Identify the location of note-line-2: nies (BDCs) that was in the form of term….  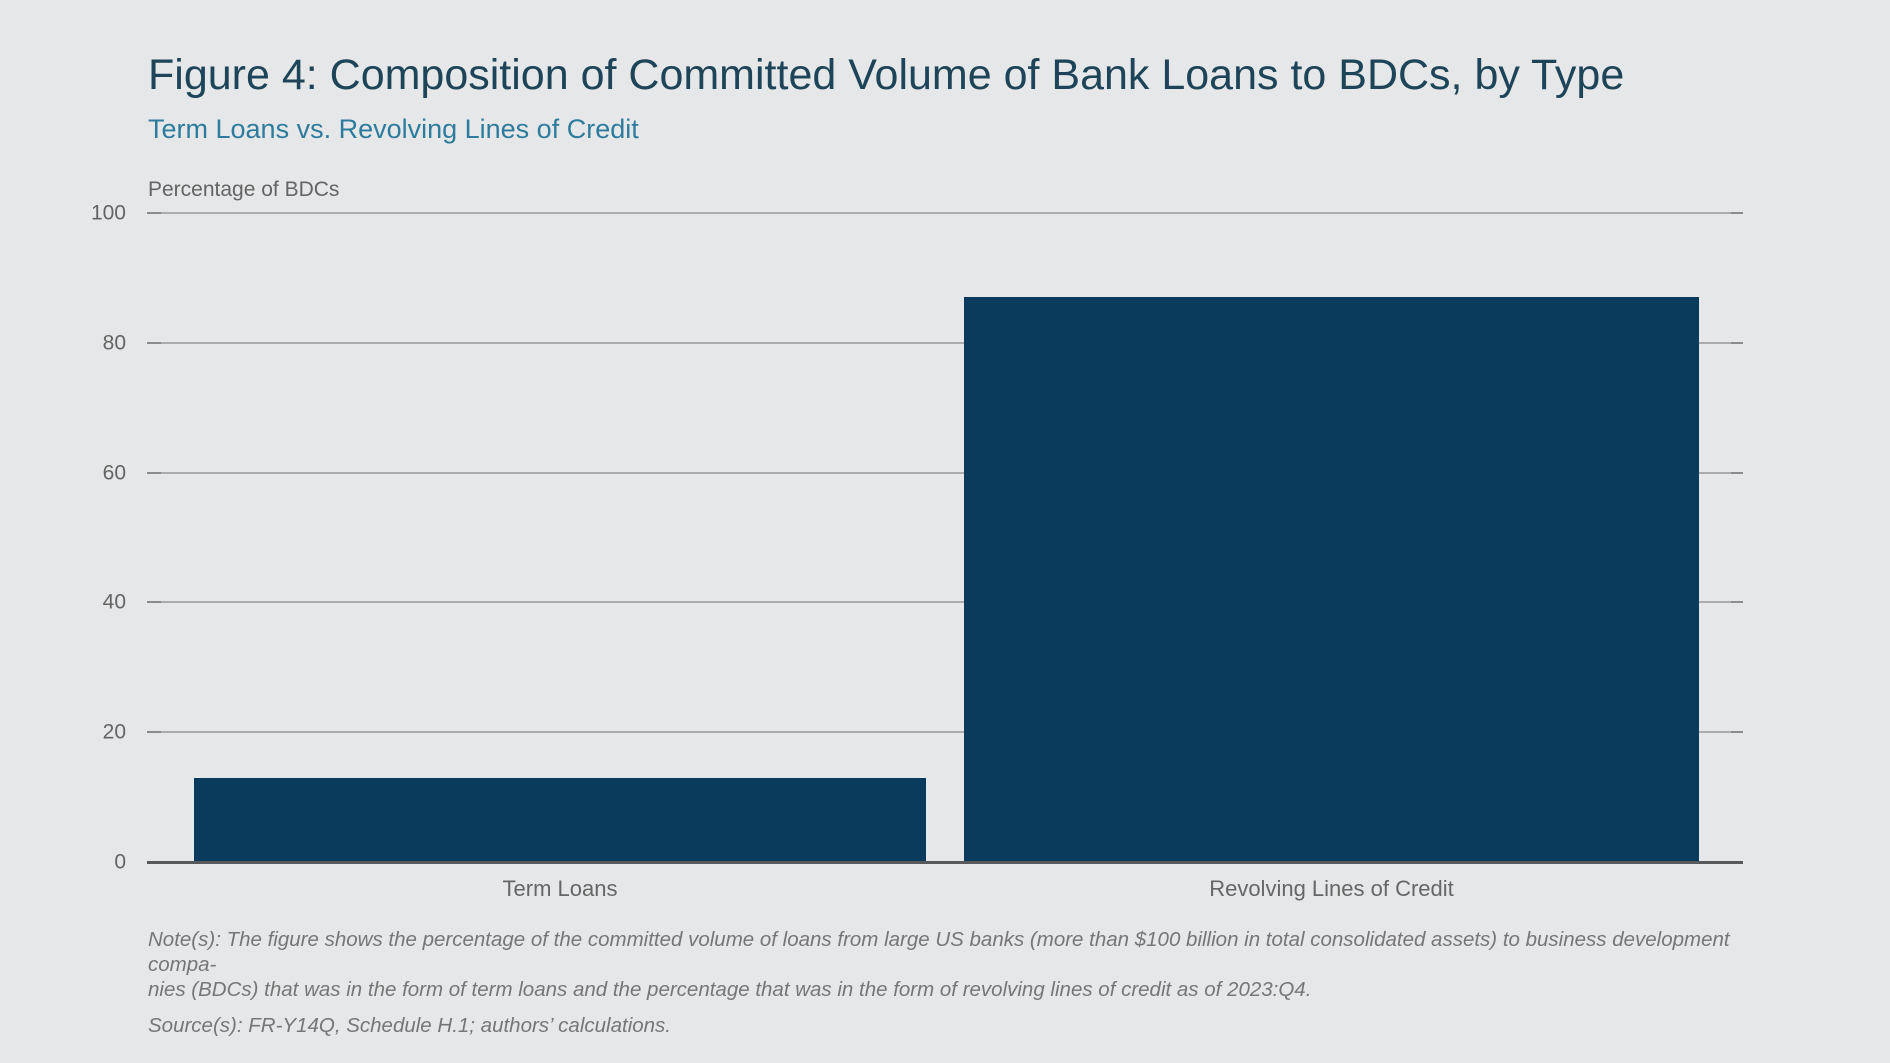
(730, 989).